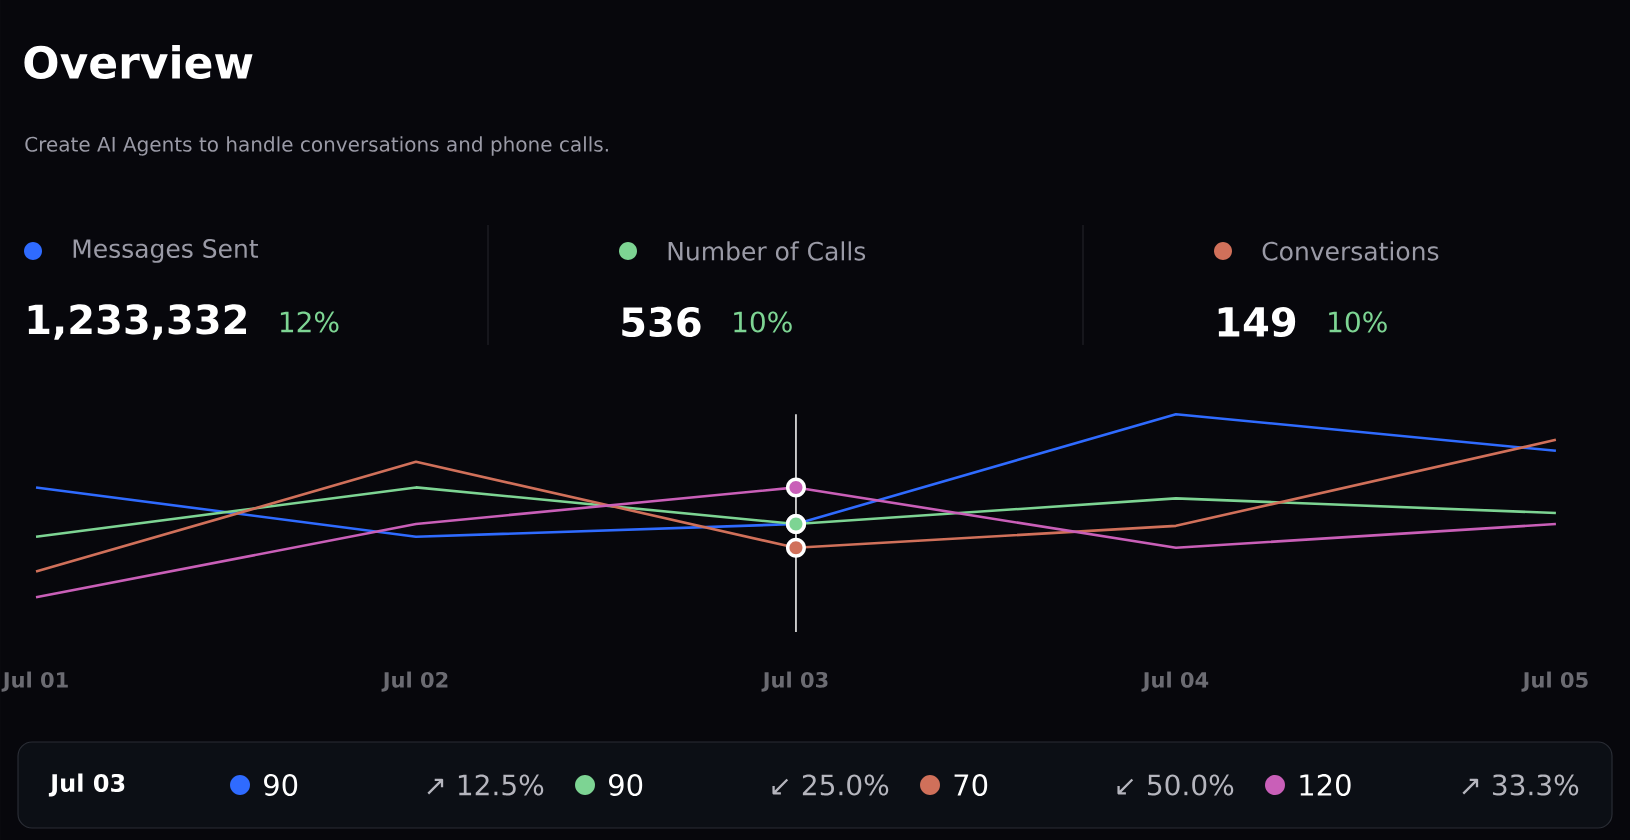 This screenshot has height=840, width=1630. I want to click on legend-label: Conversations, so click(1350, 251).